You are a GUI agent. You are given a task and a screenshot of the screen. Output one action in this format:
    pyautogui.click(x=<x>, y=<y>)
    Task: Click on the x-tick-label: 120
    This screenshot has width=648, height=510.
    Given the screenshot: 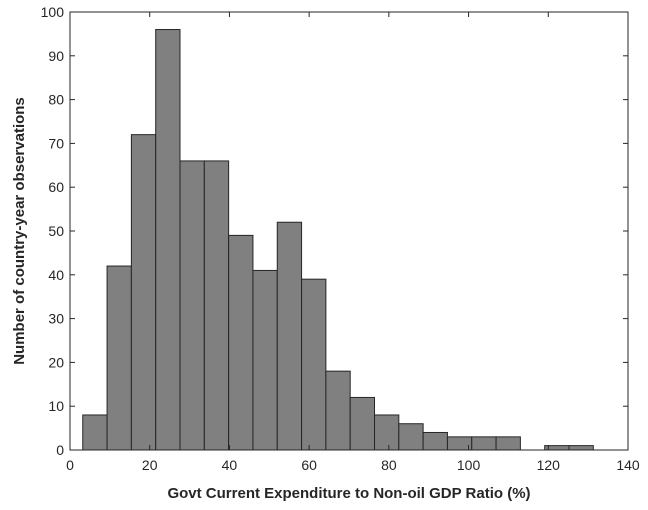 What is the action you would take?
    pyautogui.click(x=549, y=465)
    